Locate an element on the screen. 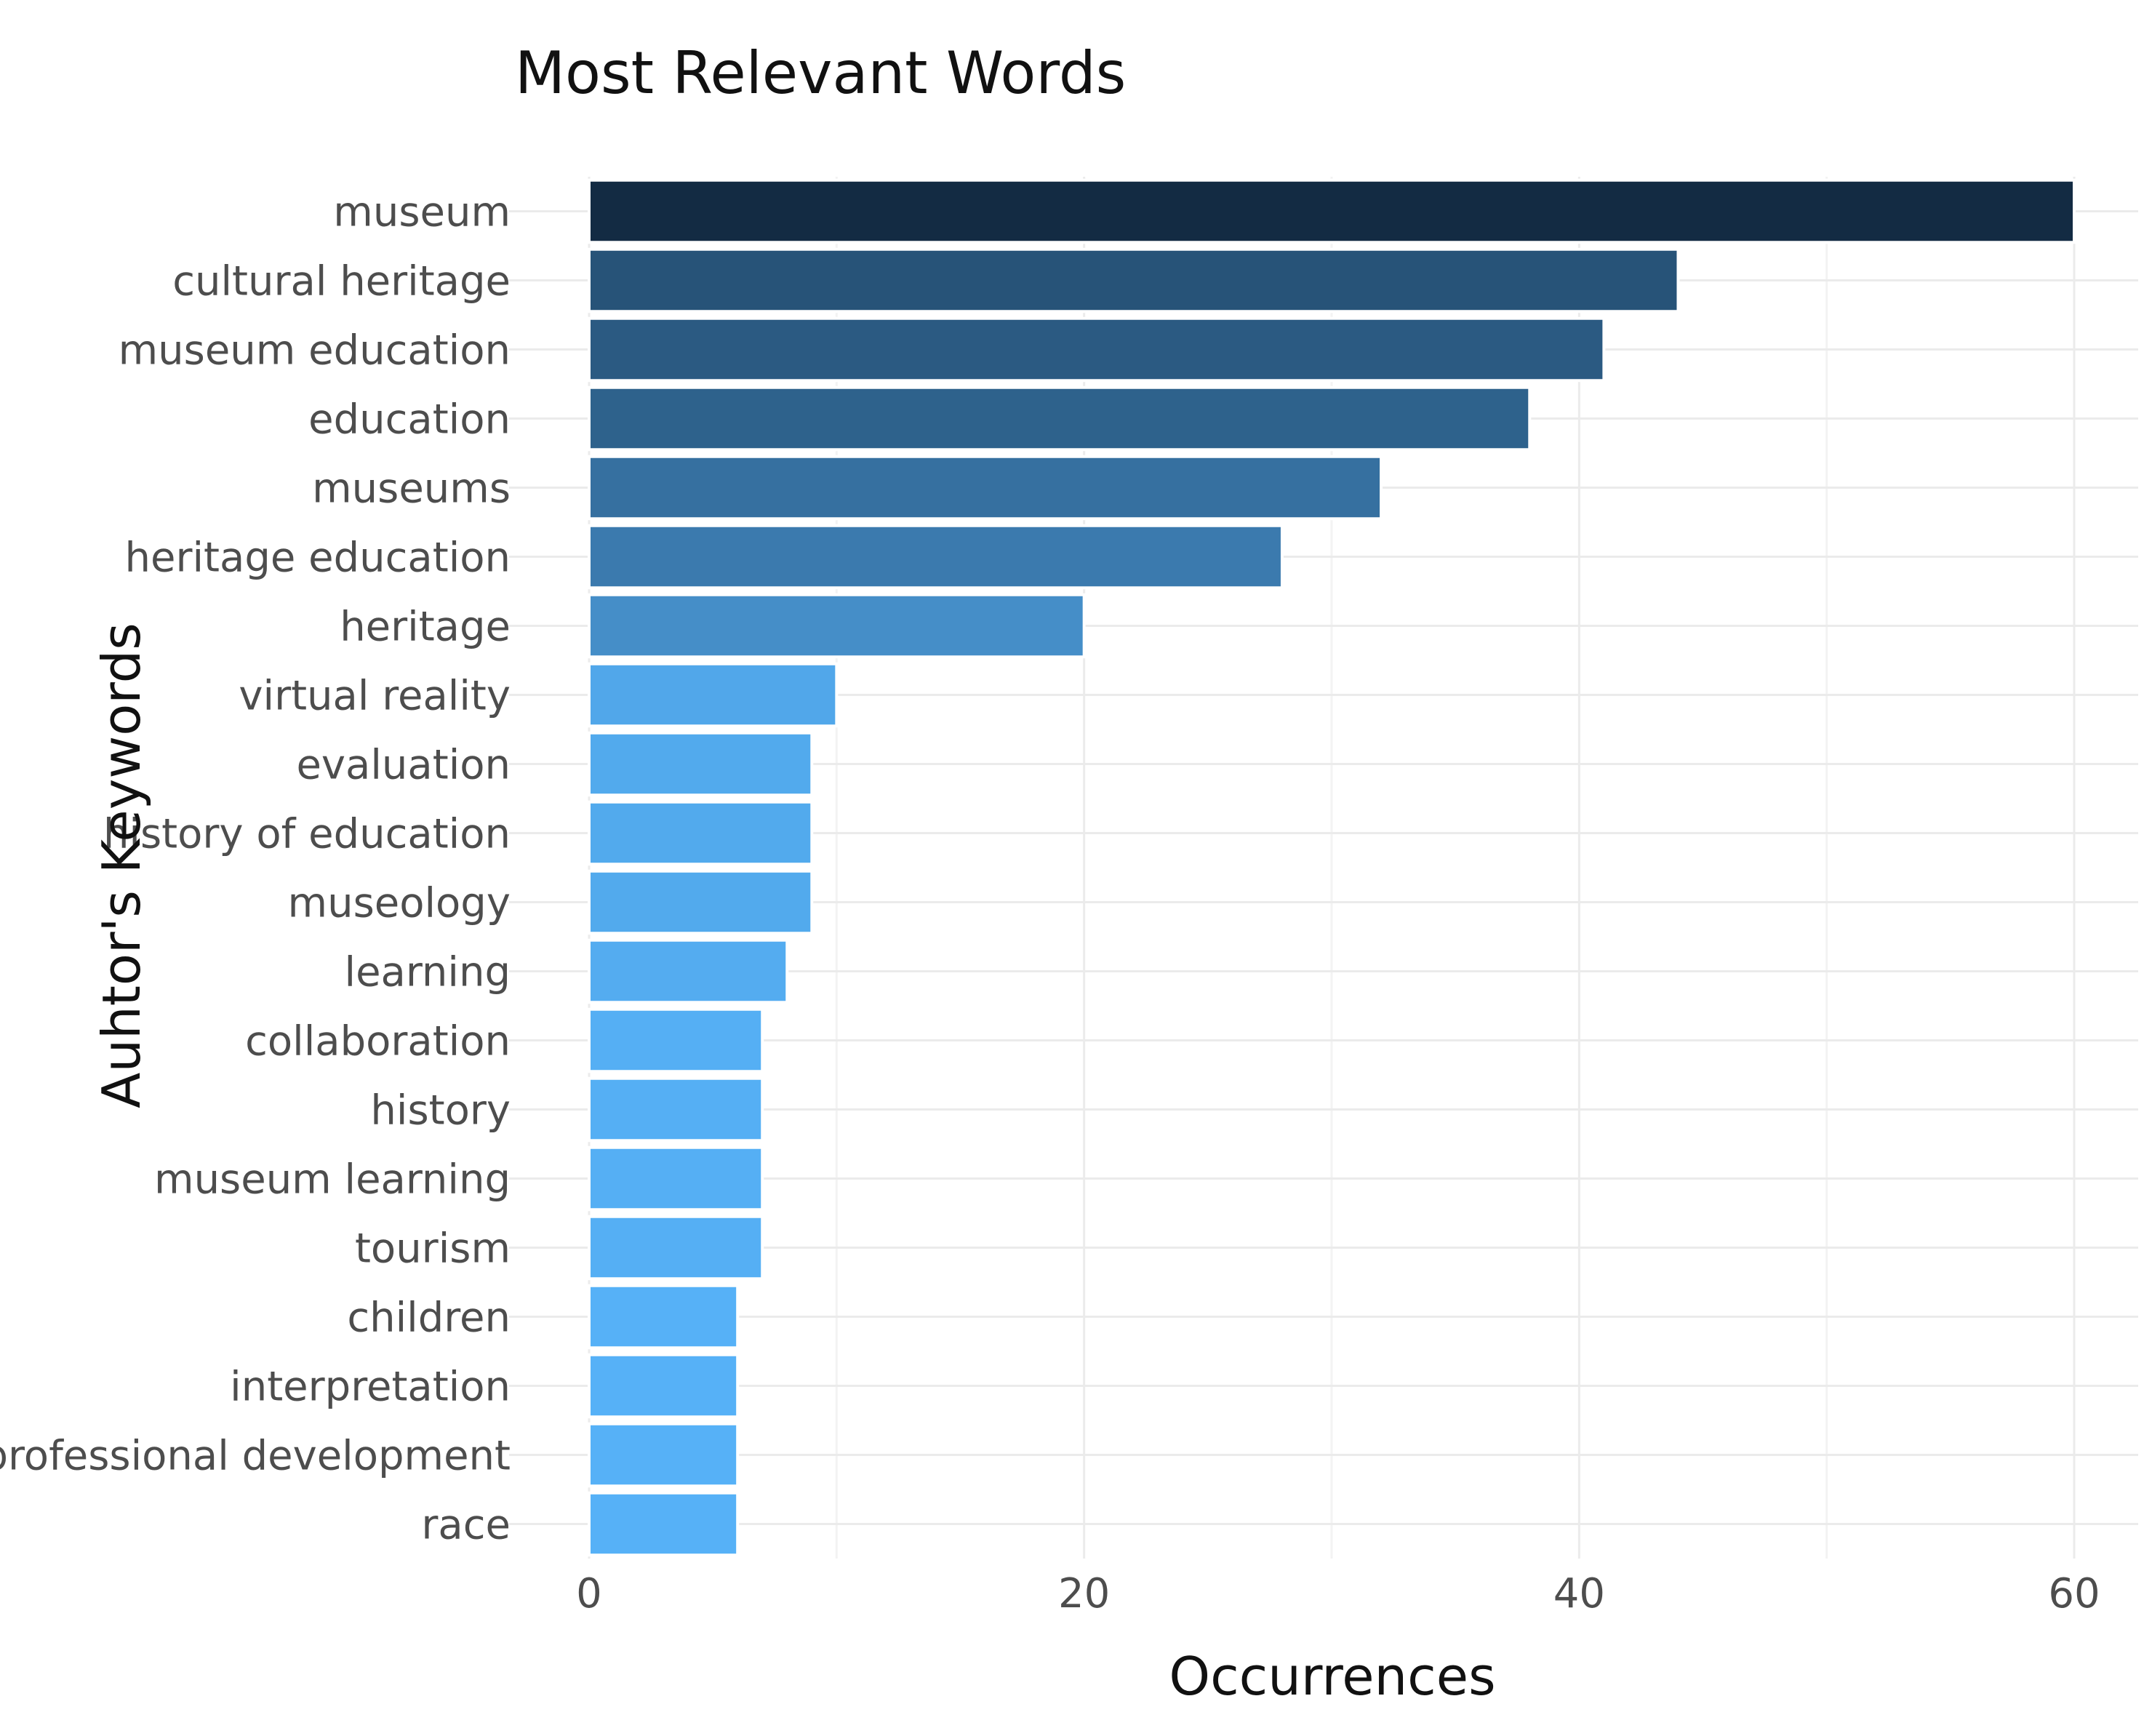 The height and width of the screenshot is (1736, 2152). y-tick-label: professional development is located at coordinates (255, 1456).